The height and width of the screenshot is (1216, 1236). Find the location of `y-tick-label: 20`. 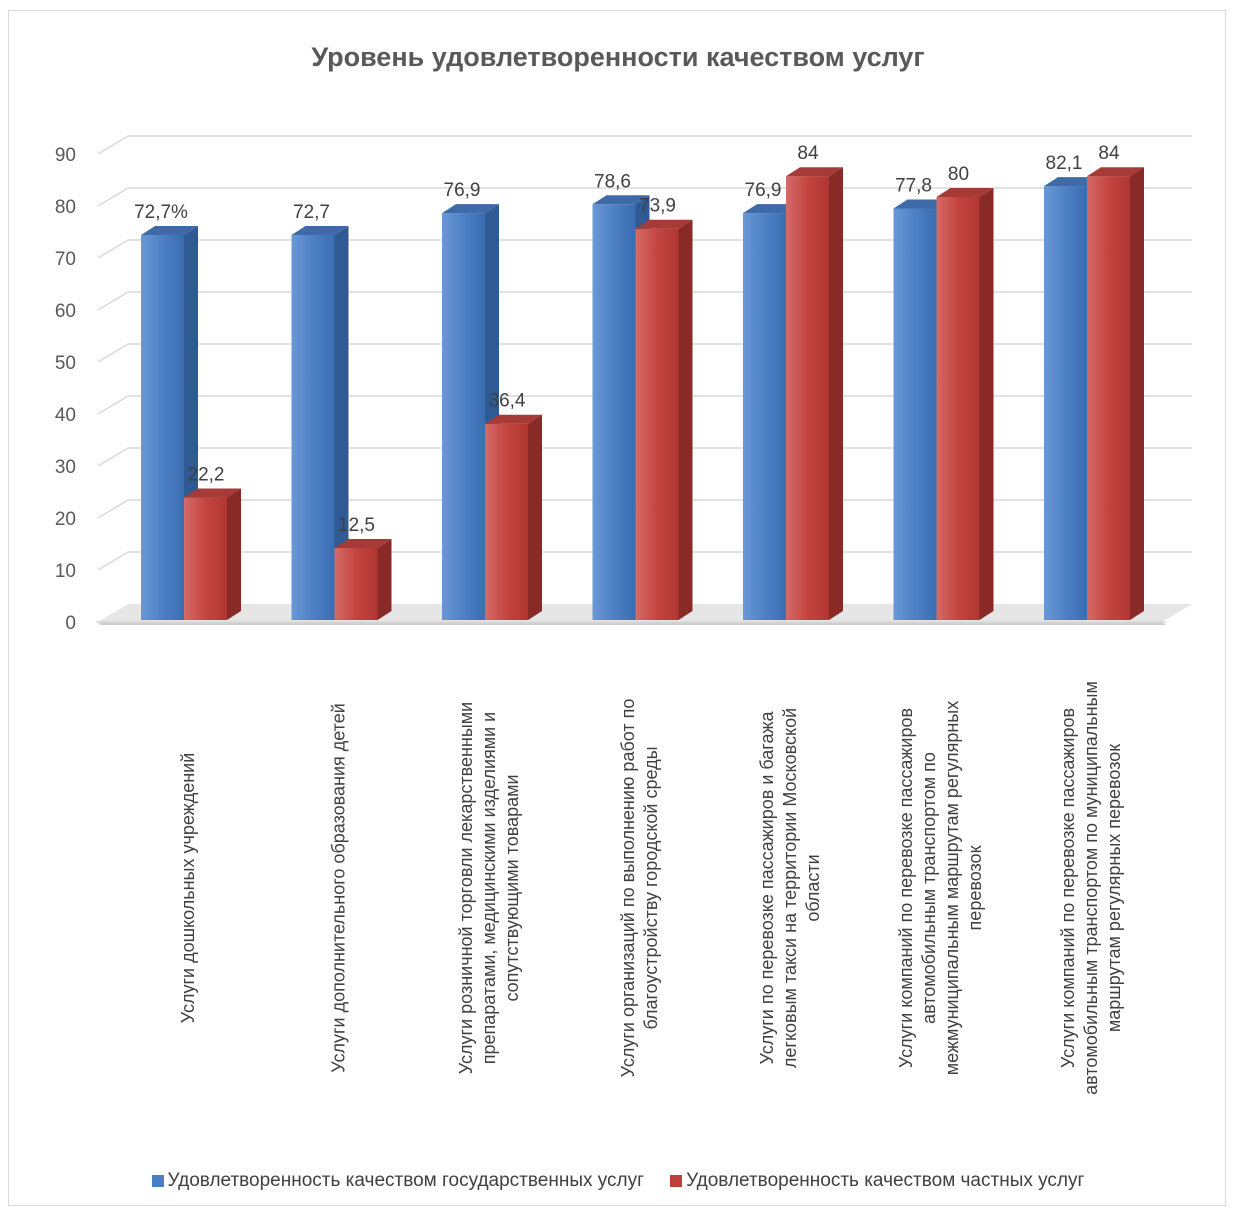

y-tick-label: 20 is located at coordinates (65, 519).